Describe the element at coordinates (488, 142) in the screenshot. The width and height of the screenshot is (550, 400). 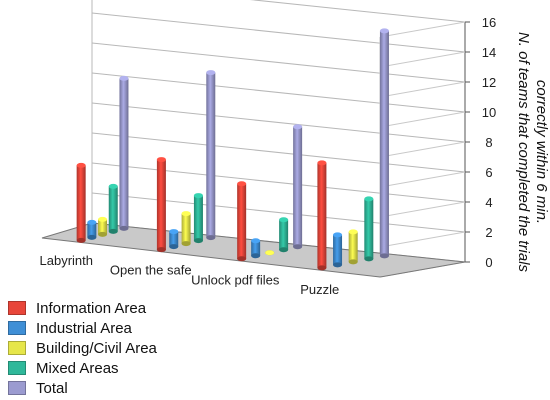
I see `y-tick-label: 8` at that location.